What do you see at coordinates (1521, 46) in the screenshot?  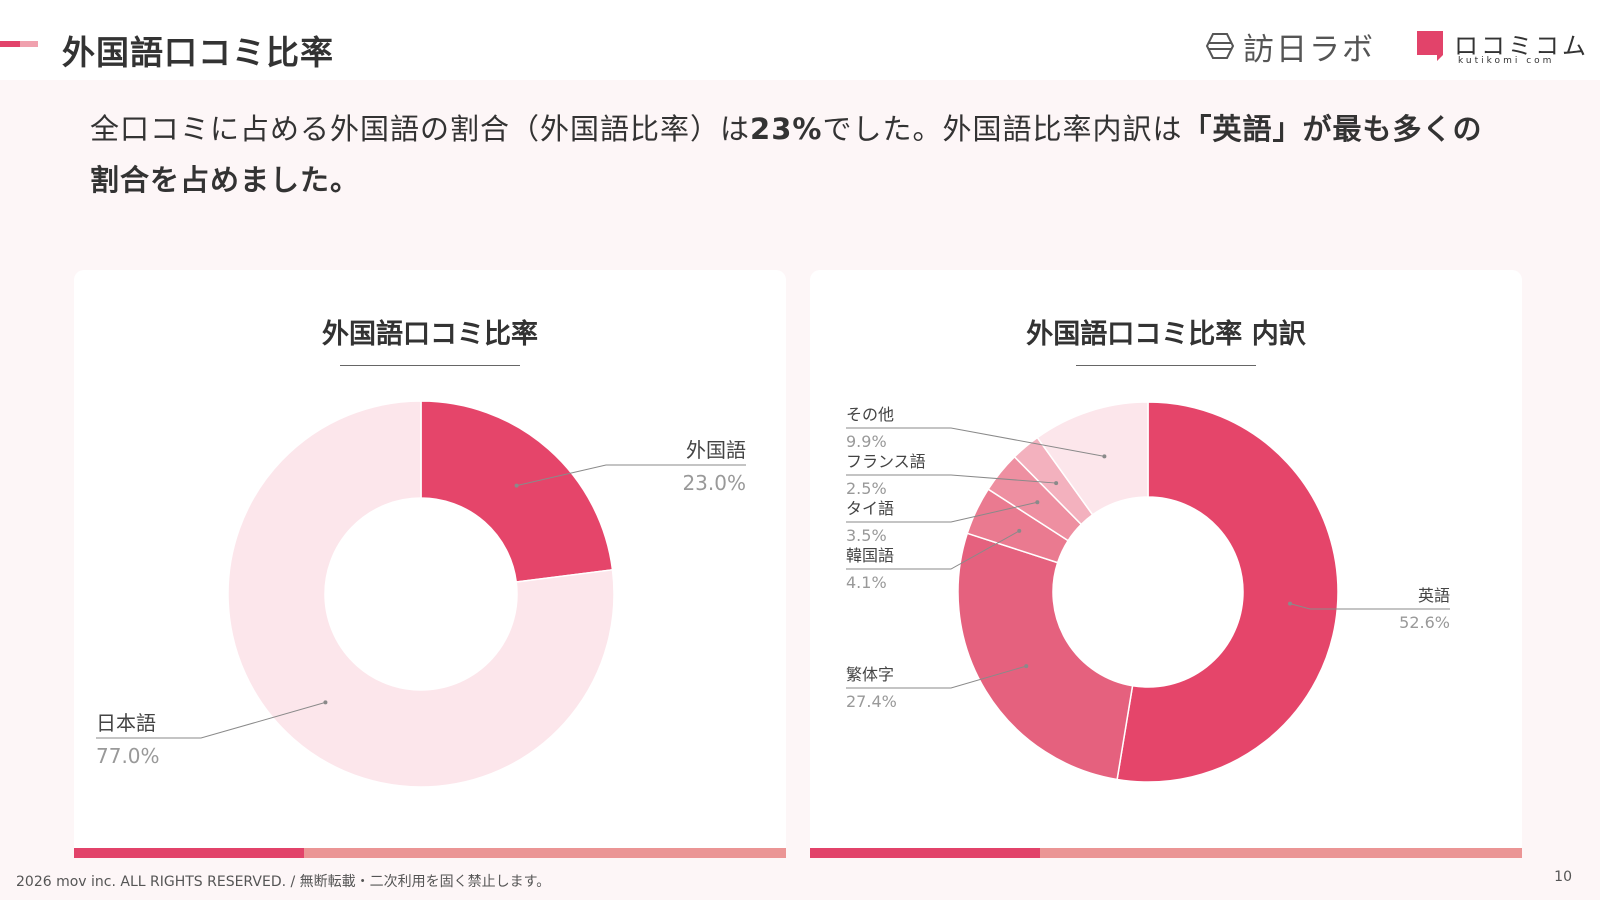 I see `kuchikomi-logo-text: ロコミコム` at bounding box center [1521, 46].